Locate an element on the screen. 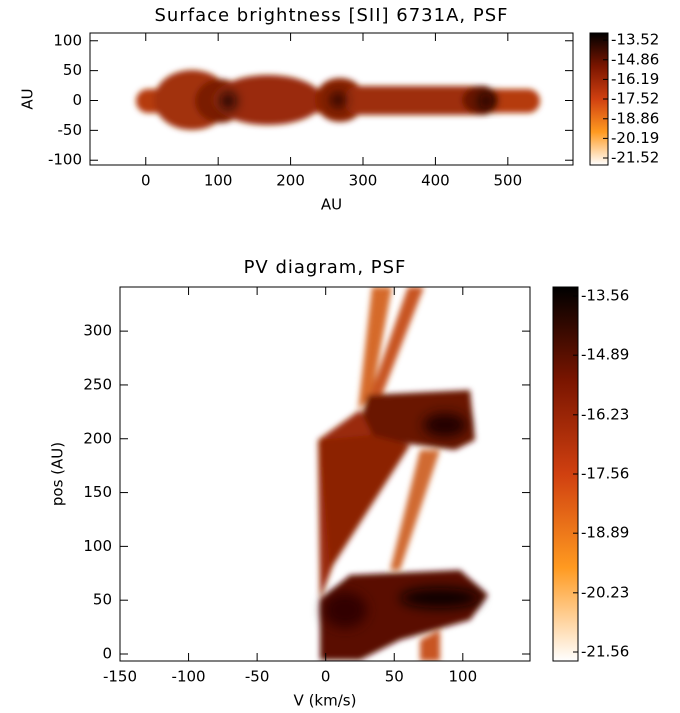  chart-title: PV diagram, PSF is located at coordinates (325, 267).